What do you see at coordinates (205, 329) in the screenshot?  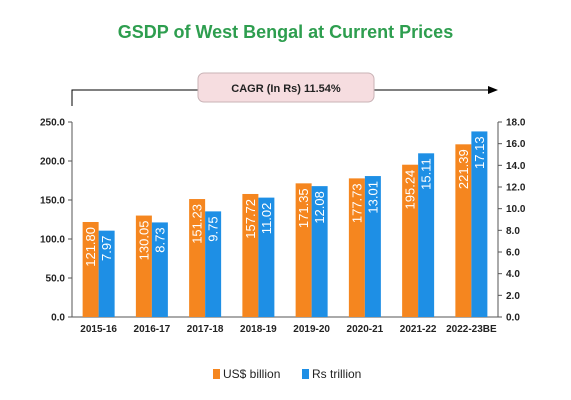 I see `x-tick-label: 2017-18` at bounding box center [205, 329].